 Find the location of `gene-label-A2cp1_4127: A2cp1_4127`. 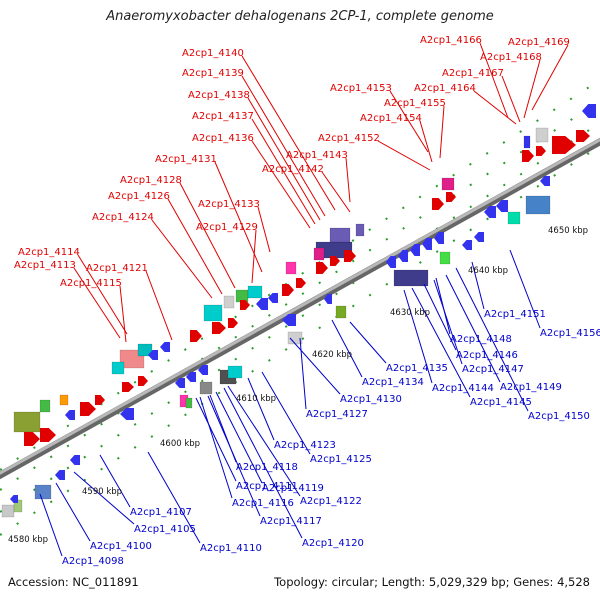

gene-label-A2cp1_4127: A2cp1_4127 is located at coordinates (337, 414).